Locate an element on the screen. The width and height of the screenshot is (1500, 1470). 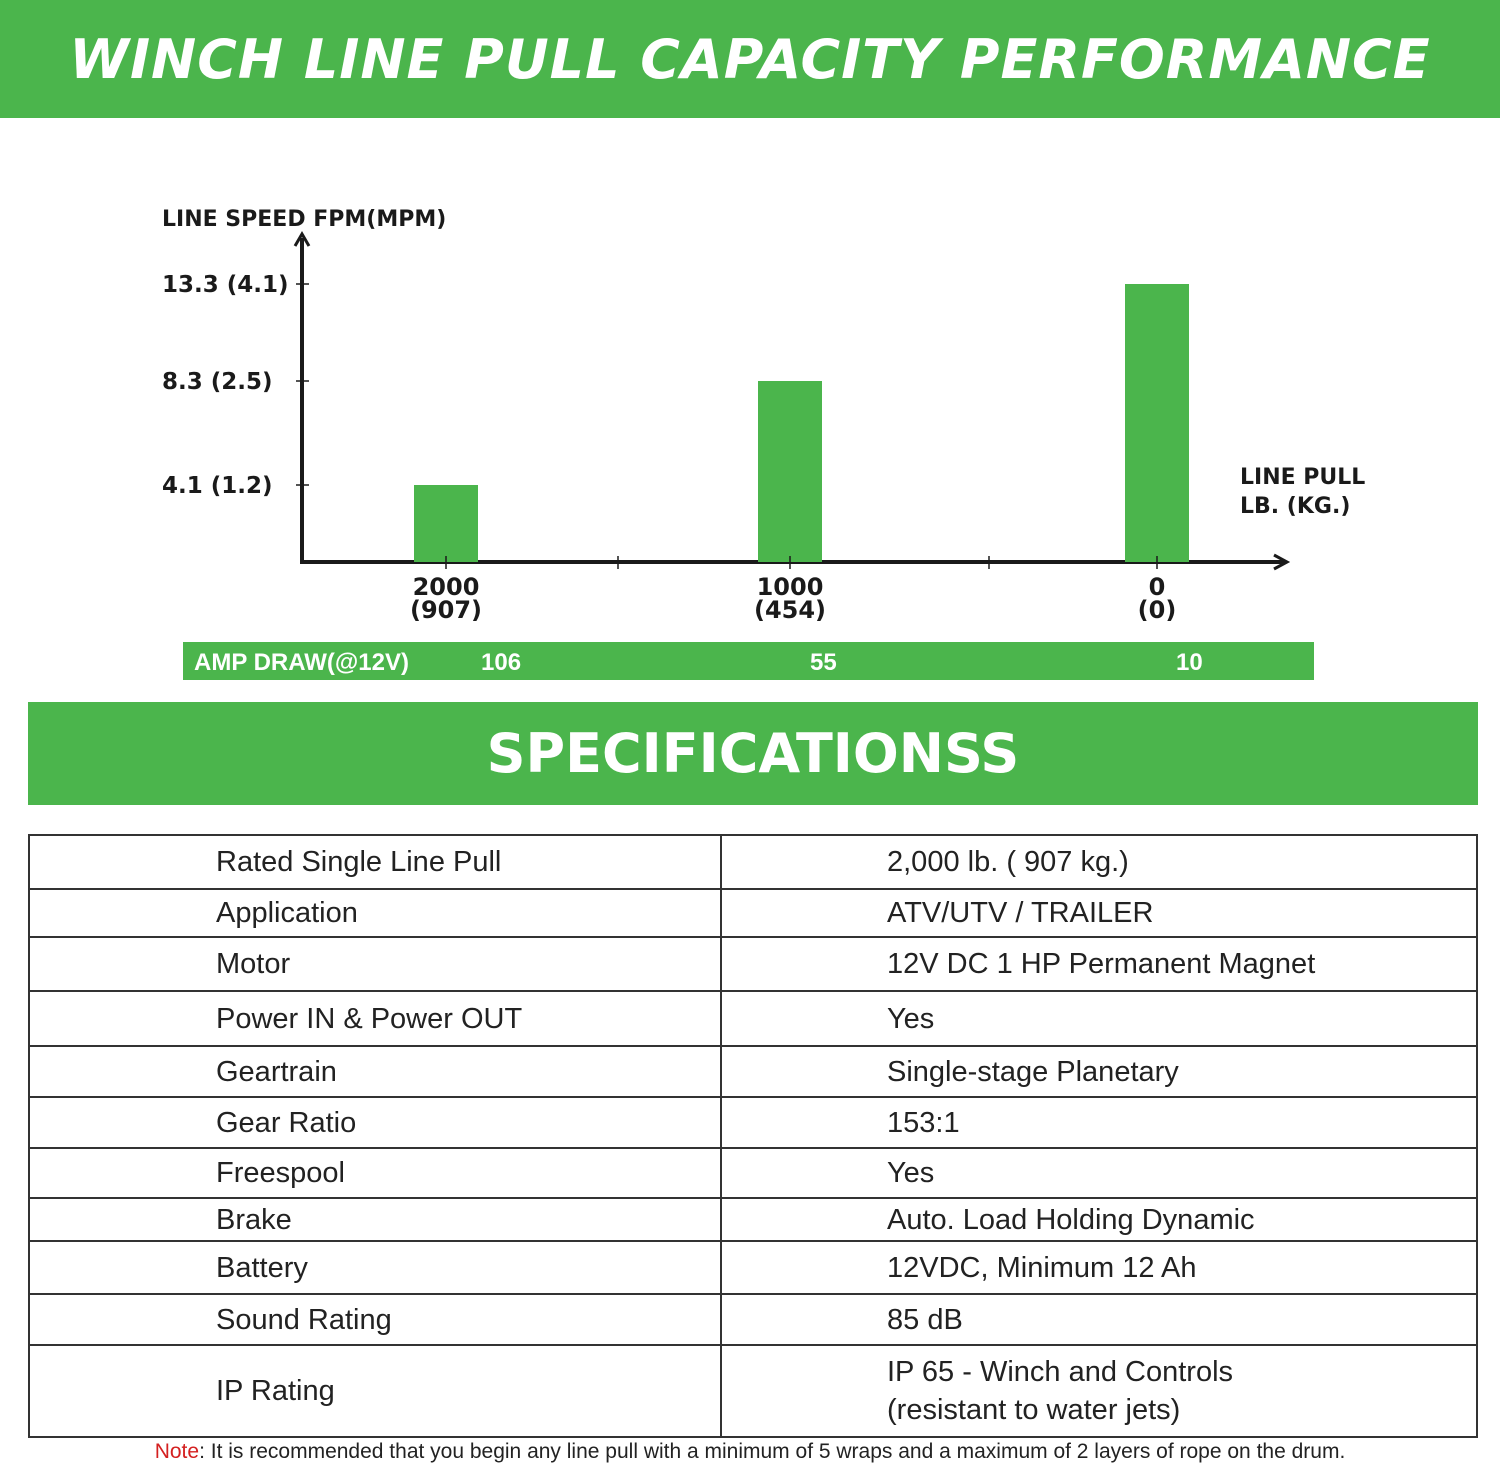
x-tick-label: (907) is located at coordinates (446, 610).